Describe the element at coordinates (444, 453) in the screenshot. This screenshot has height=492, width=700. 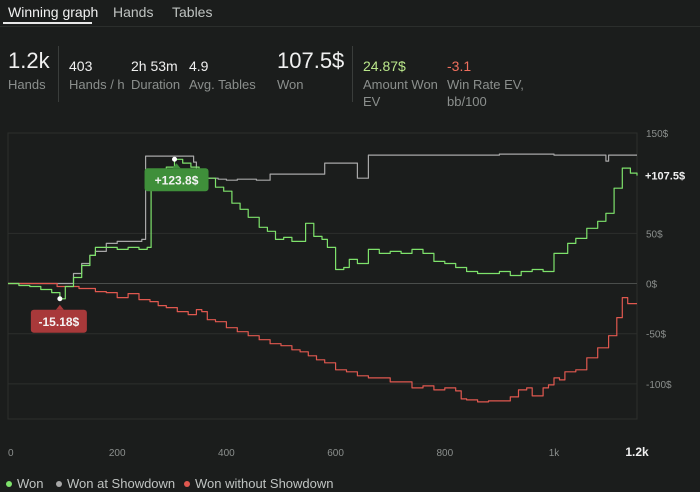
I see `x-tick-label: 800` at that location.